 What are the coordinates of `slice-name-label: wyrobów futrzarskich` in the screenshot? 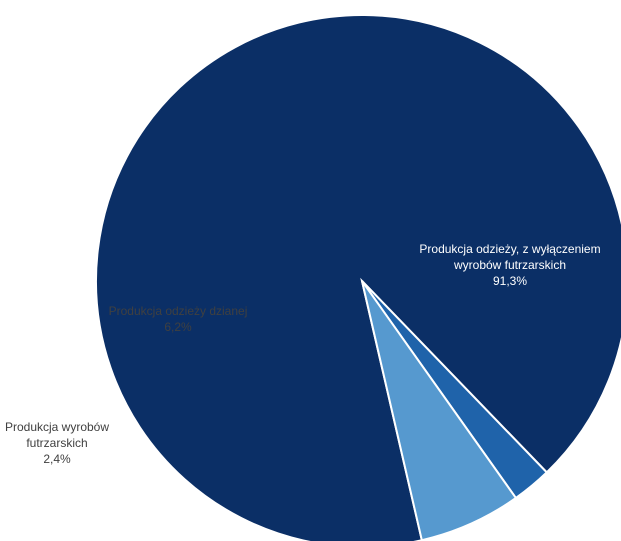 It's located at (509, 265).